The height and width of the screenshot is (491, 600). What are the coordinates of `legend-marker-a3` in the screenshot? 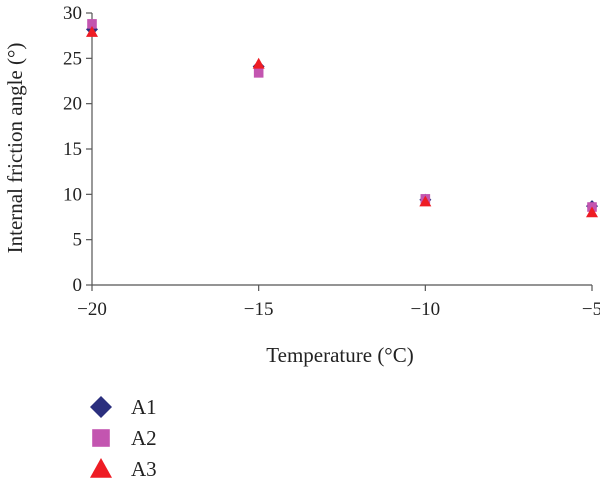 It's located at (101, 468).